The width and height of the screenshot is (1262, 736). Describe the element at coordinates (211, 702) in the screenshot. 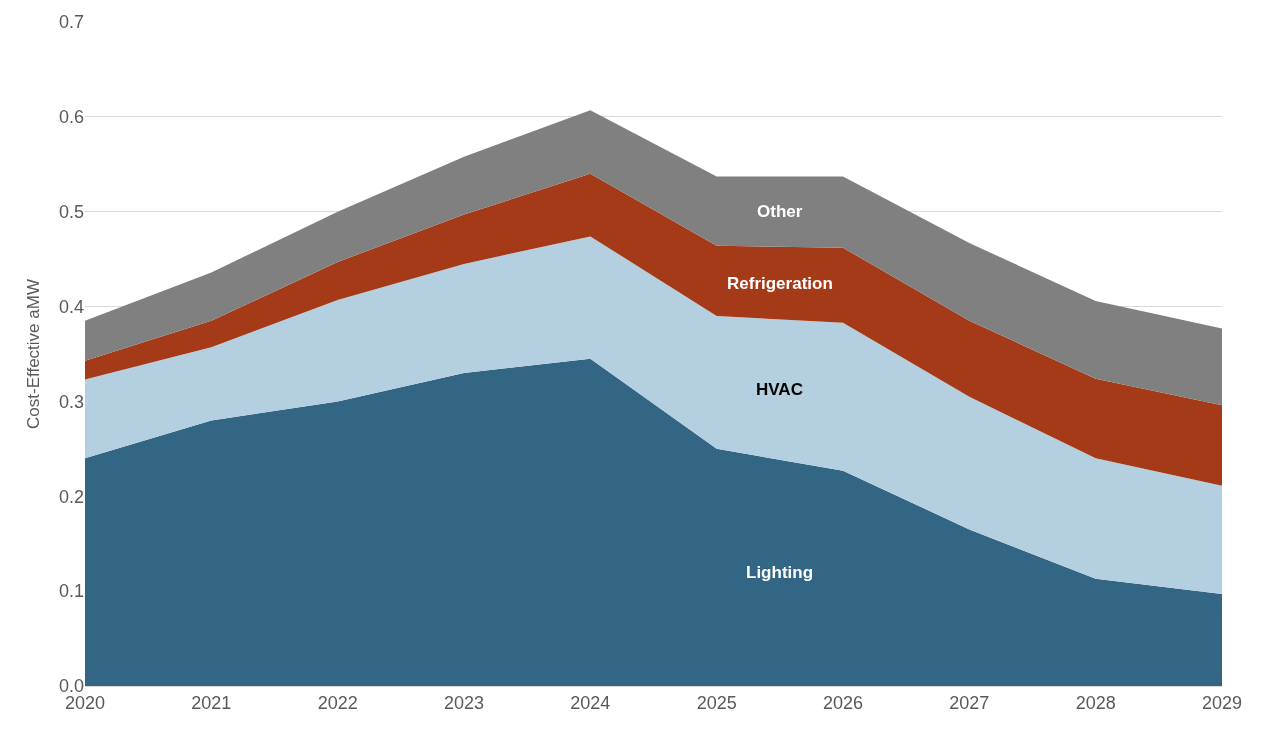

I see `x-tick-label: 2021` at that location.